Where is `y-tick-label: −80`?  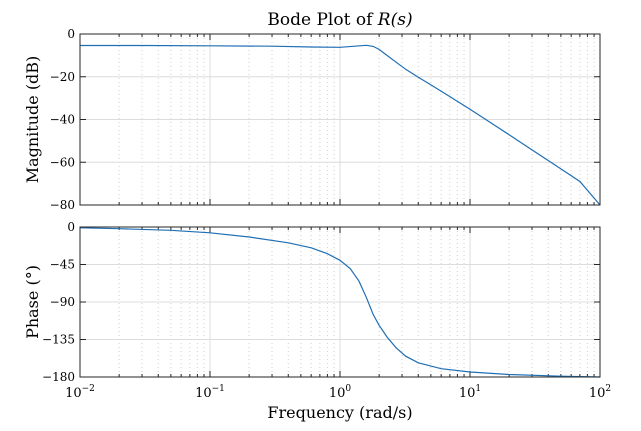 y-tick-label: −80 is located at coordinates (62, 205).